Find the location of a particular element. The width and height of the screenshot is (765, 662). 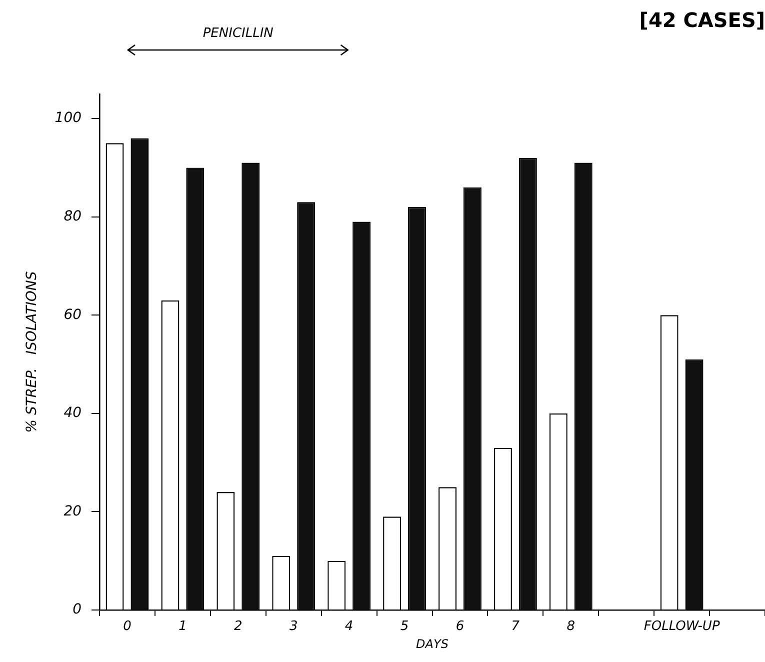

y-tick-label: 20 is located at coordinates (73, 511).